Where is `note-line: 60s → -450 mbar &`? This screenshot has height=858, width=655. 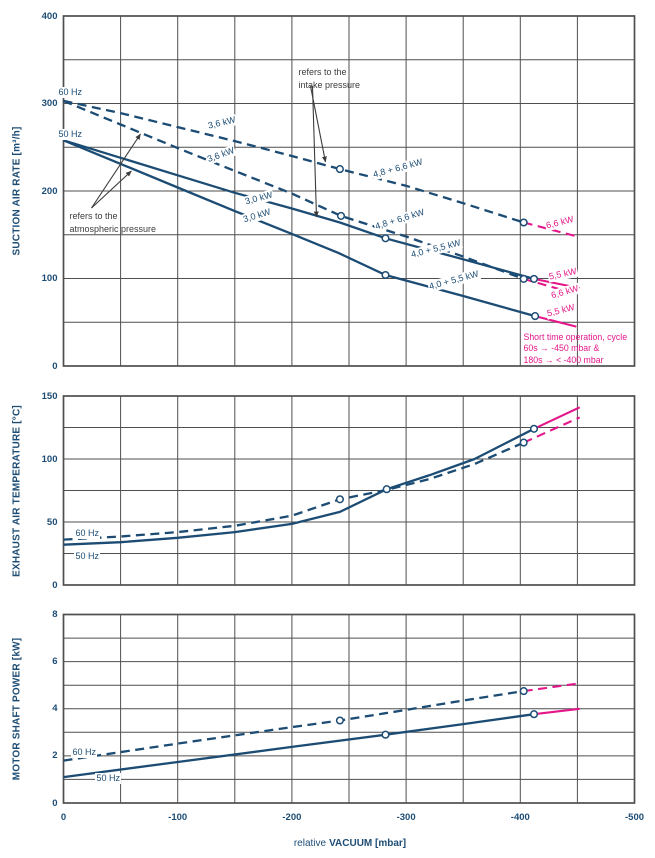
note-line: 60s → -450 mbar & is located at coordinates (561, 348).